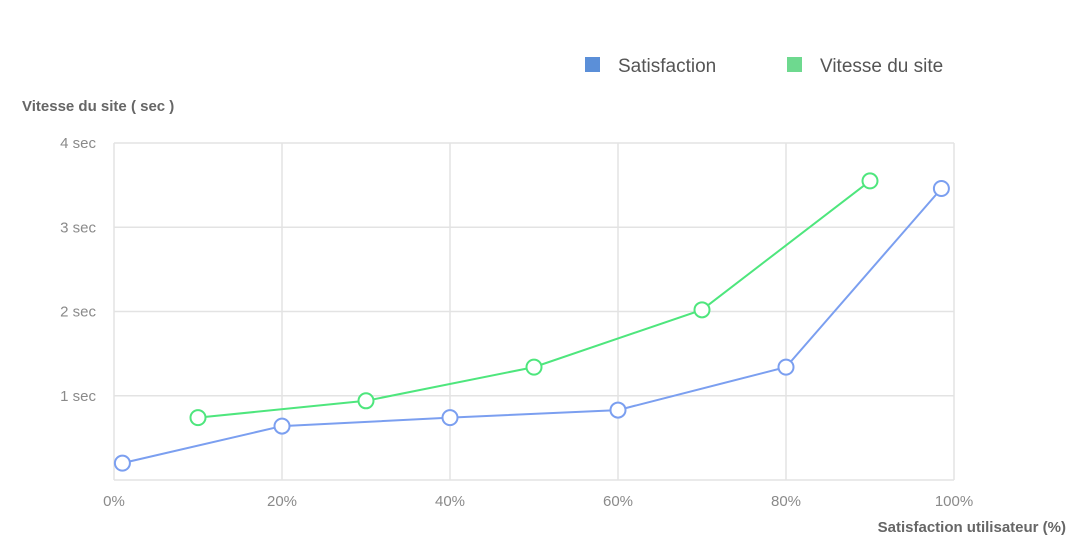  Describe the element at coordinates (98, 106) in the screenshot. I see `y-axis-title: Vitesse du site ( sec )` at that location.